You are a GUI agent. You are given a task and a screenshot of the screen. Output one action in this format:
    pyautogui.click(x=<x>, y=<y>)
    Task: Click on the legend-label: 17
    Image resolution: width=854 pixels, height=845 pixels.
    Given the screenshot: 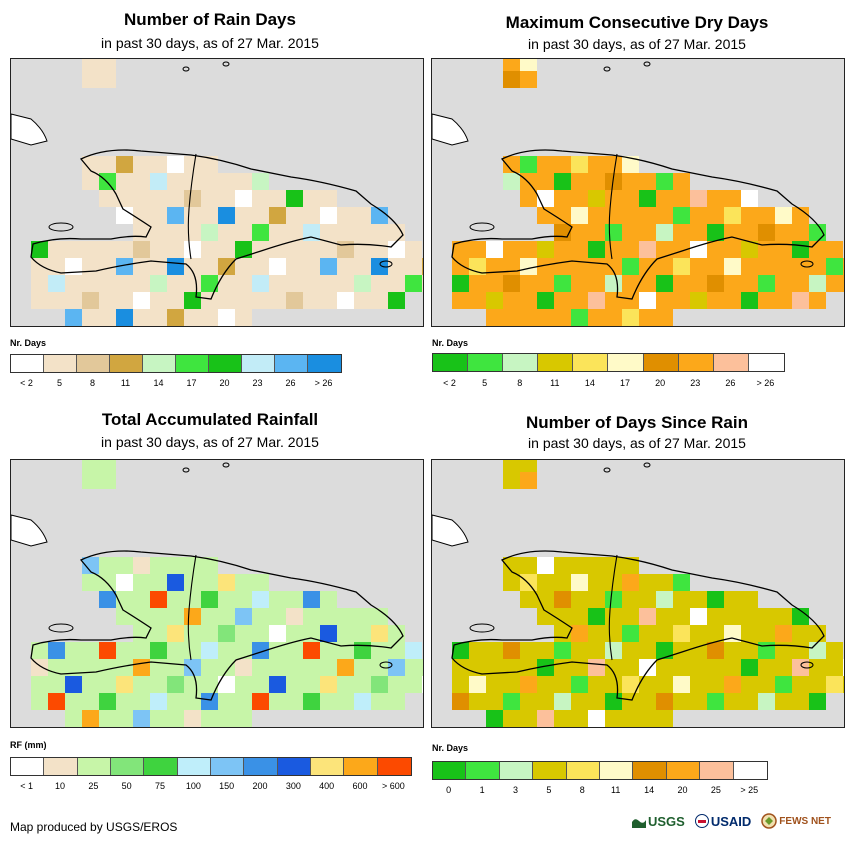 What is the action you would take?
    pyautogui.click(x=191, y=383)
    